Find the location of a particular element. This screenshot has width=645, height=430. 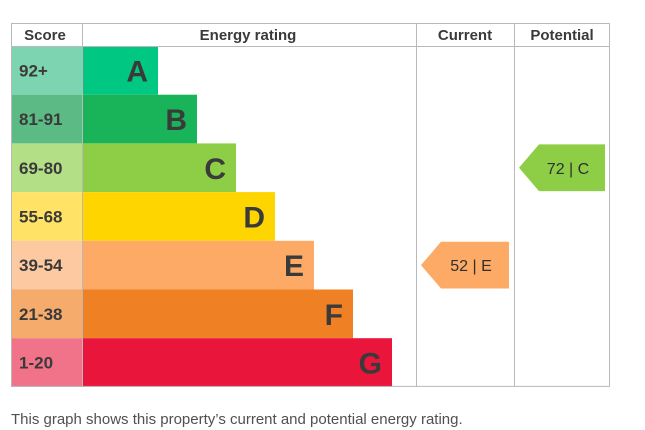

header-score: Score is located at coordinates (45, 35).